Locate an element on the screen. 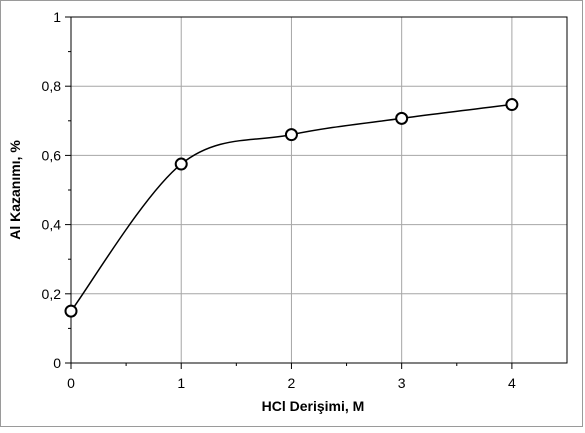 The image size is (585, 433). y-tick-label: 1 is located at coordinates (57, 17).